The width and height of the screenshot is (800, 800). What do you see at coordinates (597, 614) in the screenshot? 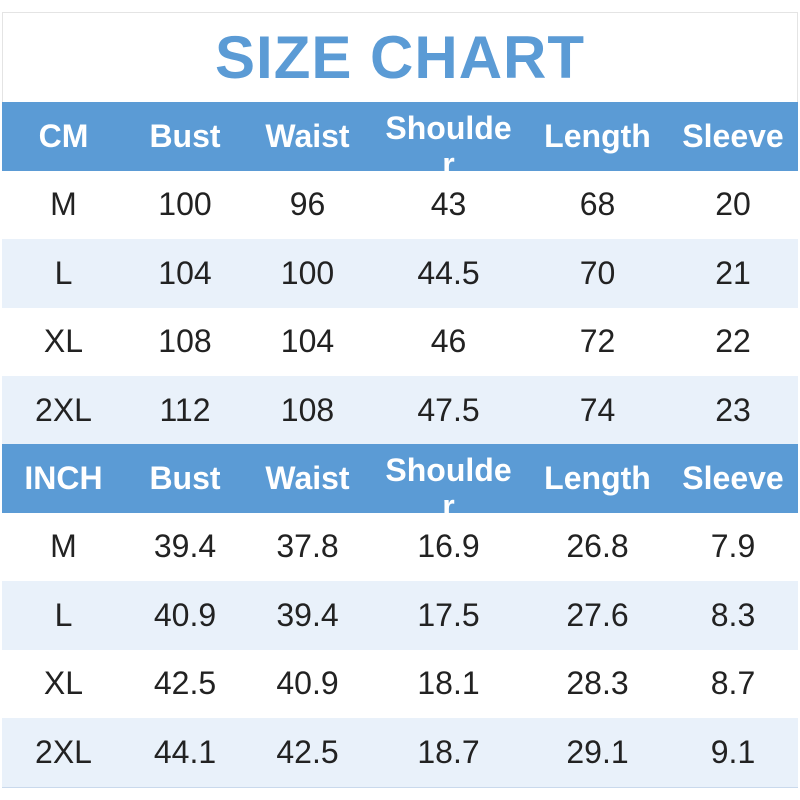
I see `cell-text: 27.6` at bounding box center [597, 614].